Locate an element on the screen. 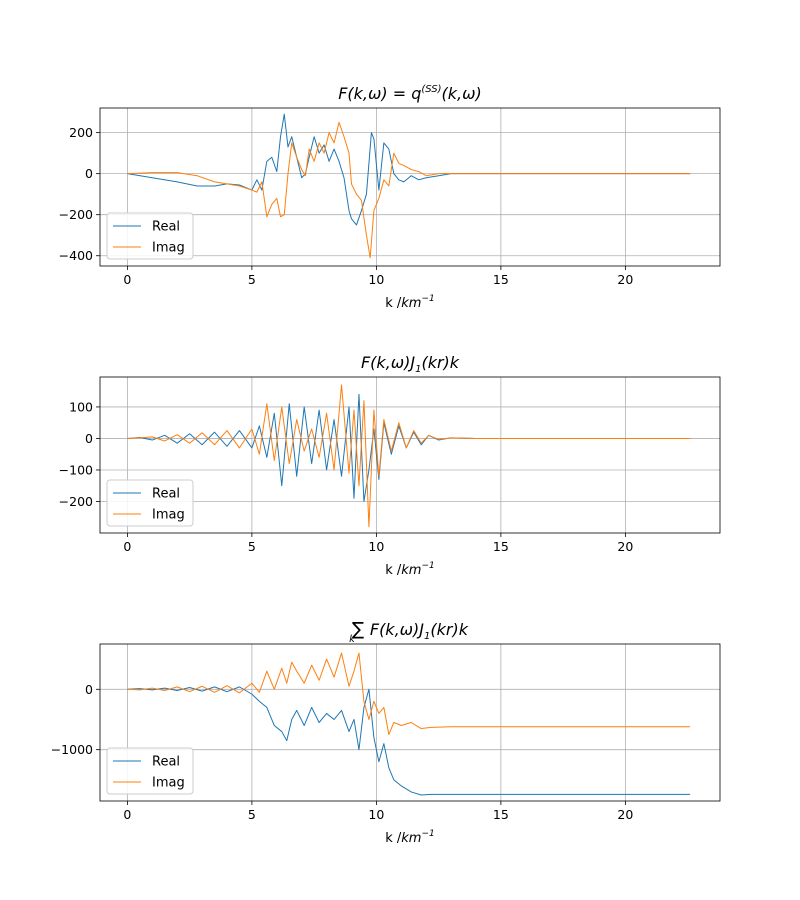  y-tick-label: −400 is located at coordinates (76, 255).